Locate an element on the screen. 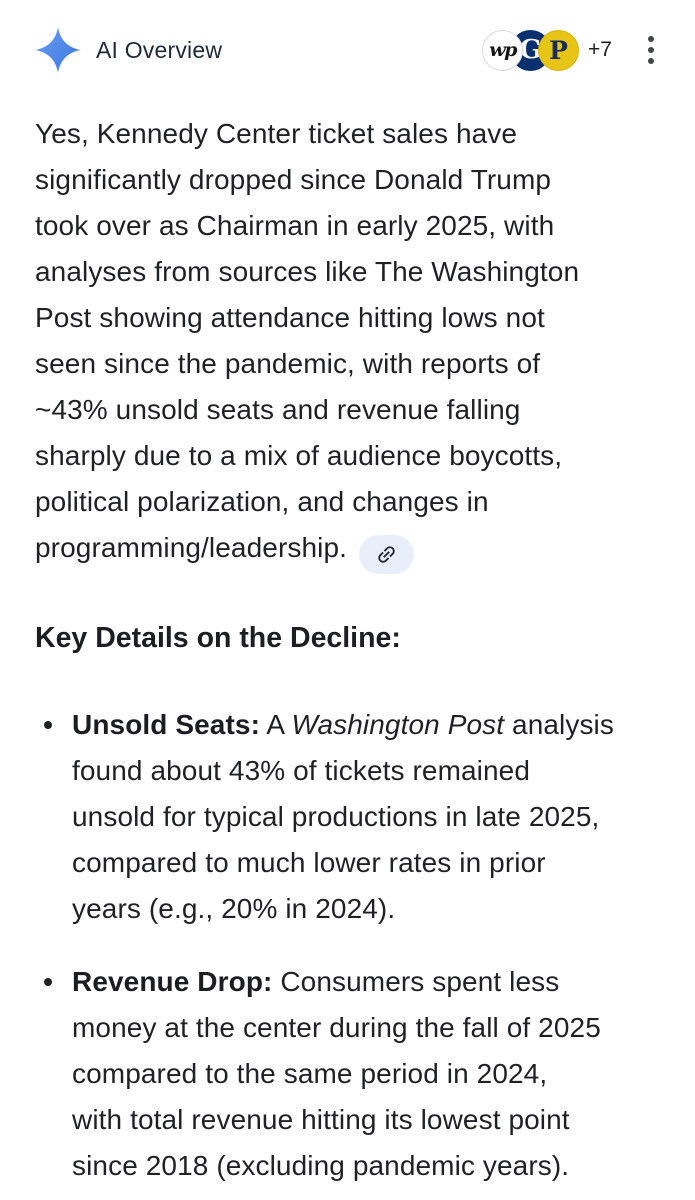 The height and width of the screenshot is (1200, 695). link-icon is located at coordinates (386, 554).